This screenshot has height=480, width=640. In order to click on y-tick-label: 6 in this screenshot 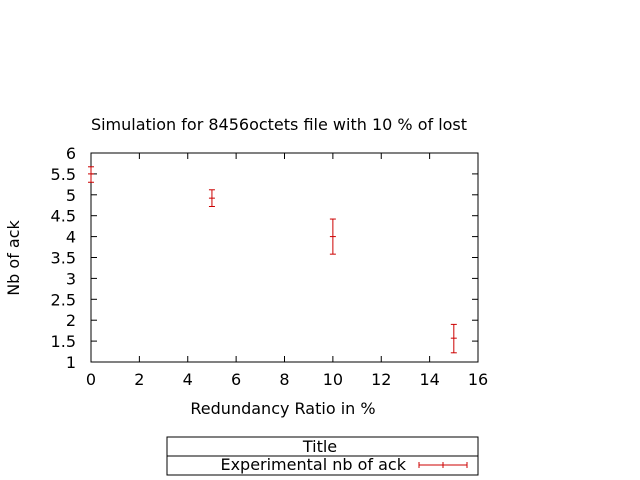, I will do `click(71, 153)`.